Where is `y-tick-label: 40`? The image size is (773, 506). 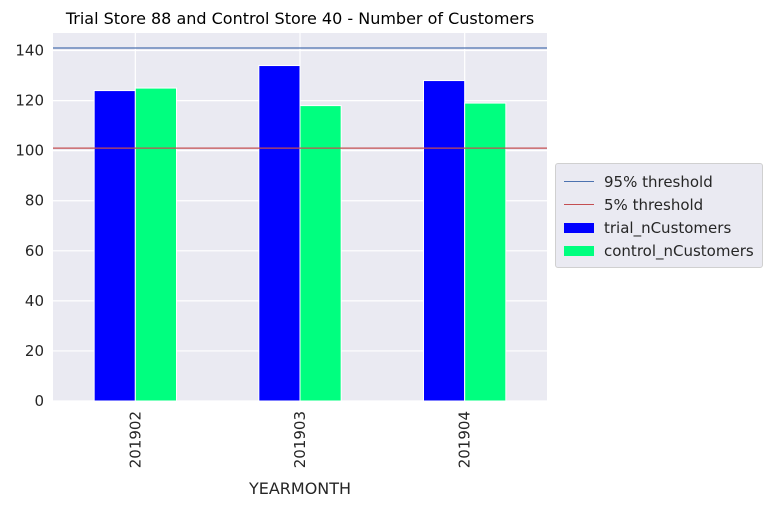 y-tick-label: 40 is located at coordinates (34, 301).